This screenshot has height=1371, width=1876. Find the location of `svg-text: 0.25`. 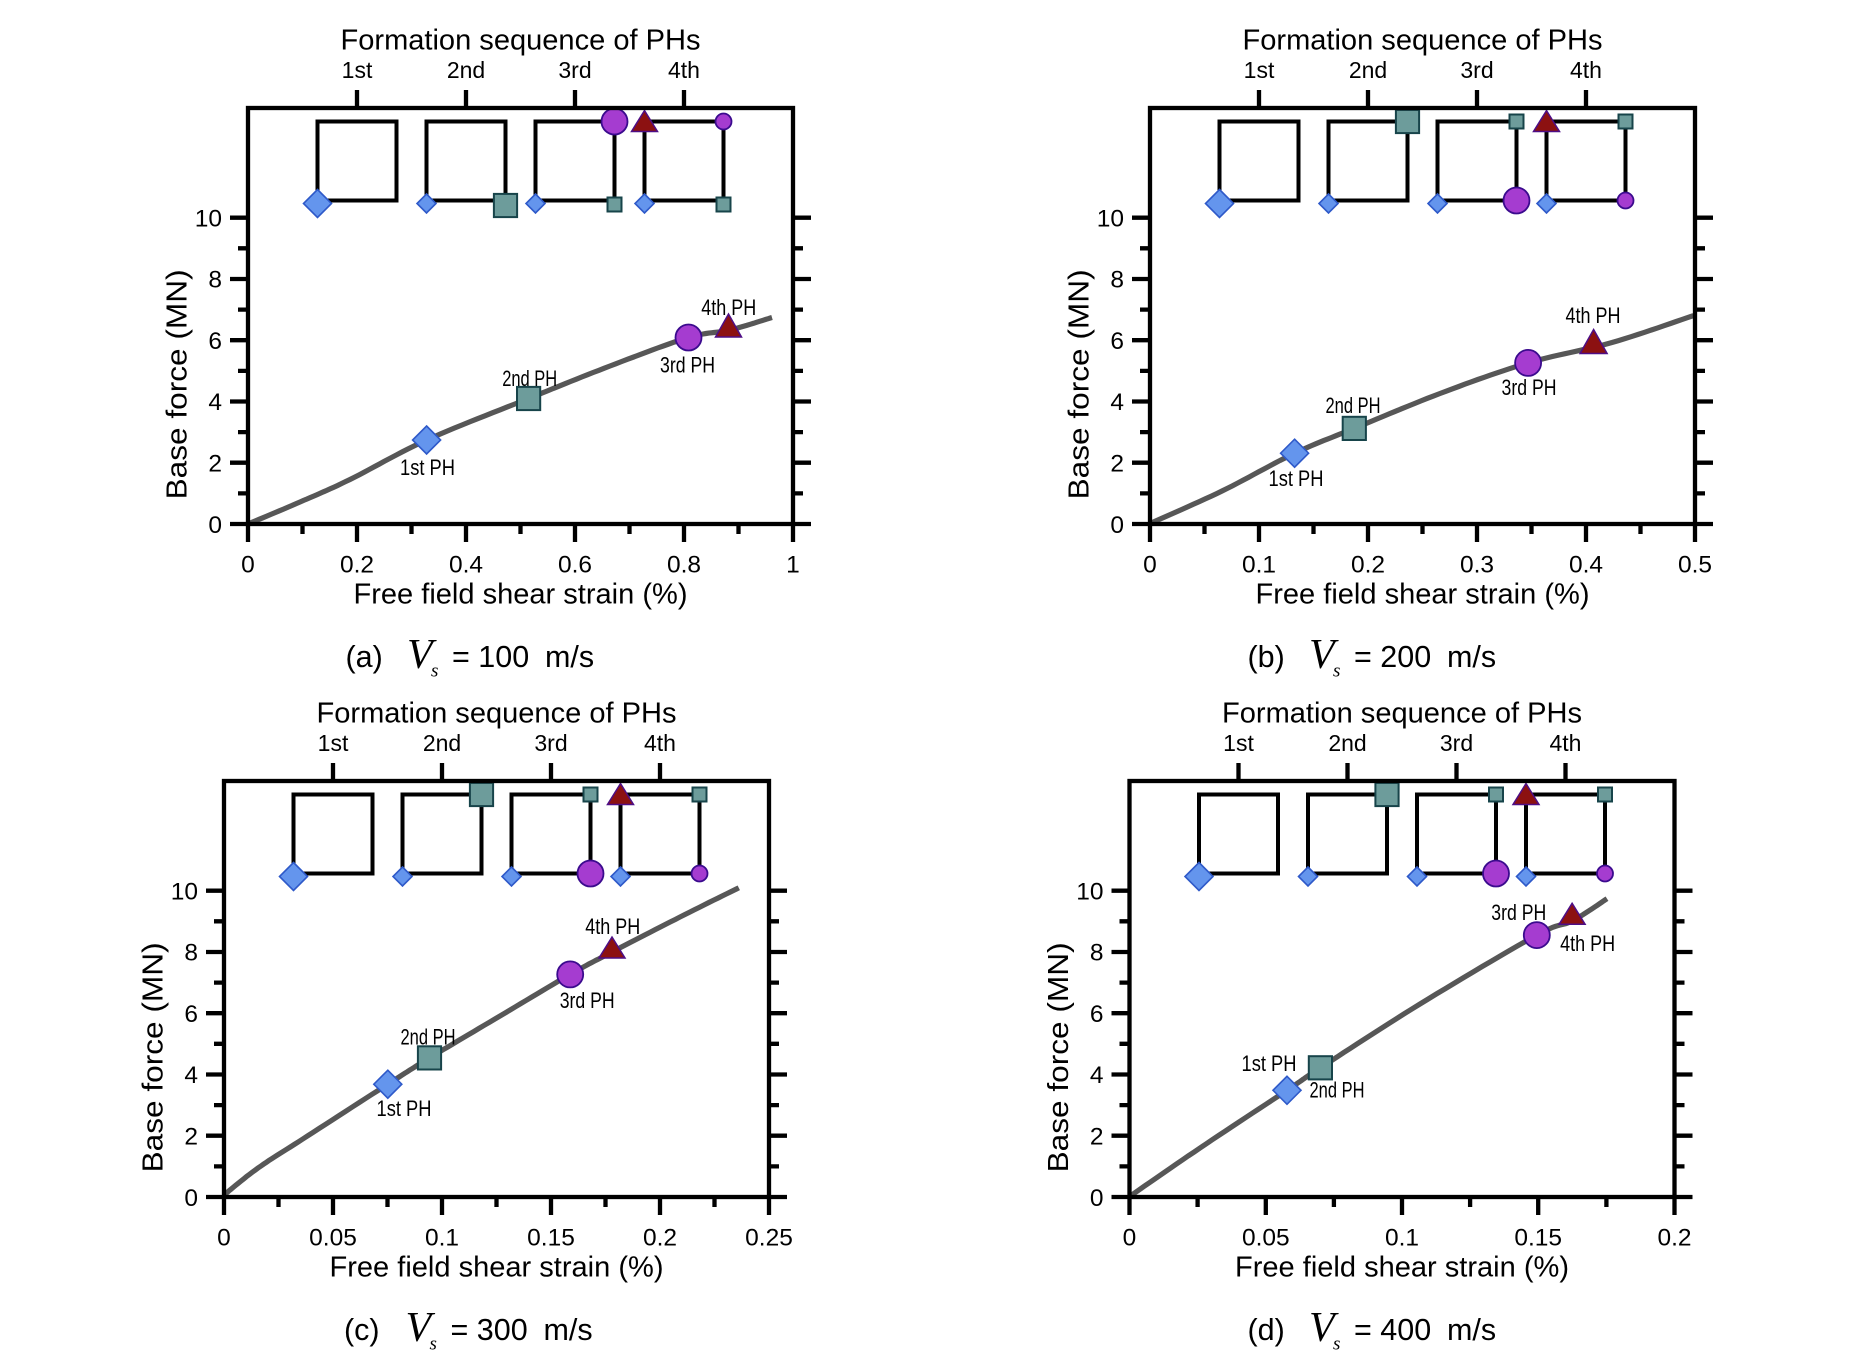

svg-text: 0.25 is located at coordinates (769, 1238).